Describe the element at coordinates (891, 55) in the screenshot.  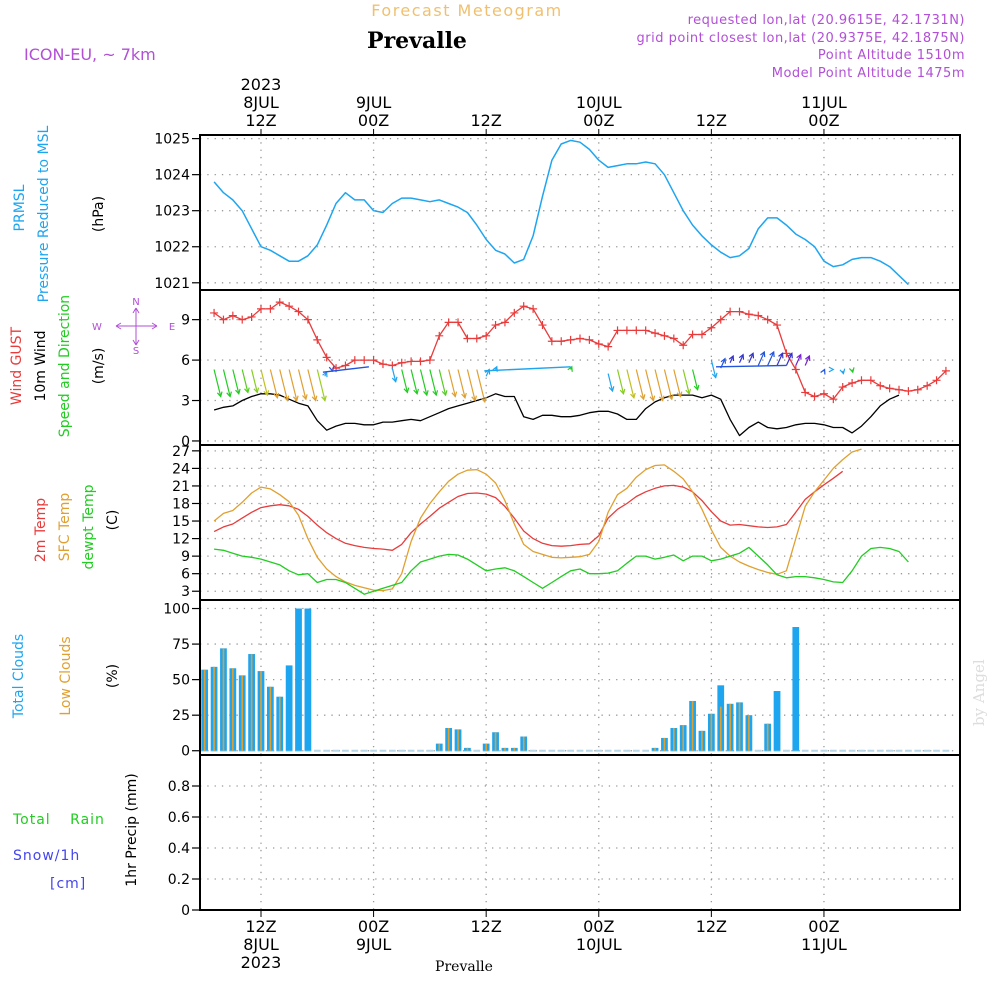
I see `point-altitude: Point Altitude 1510m` at that location.